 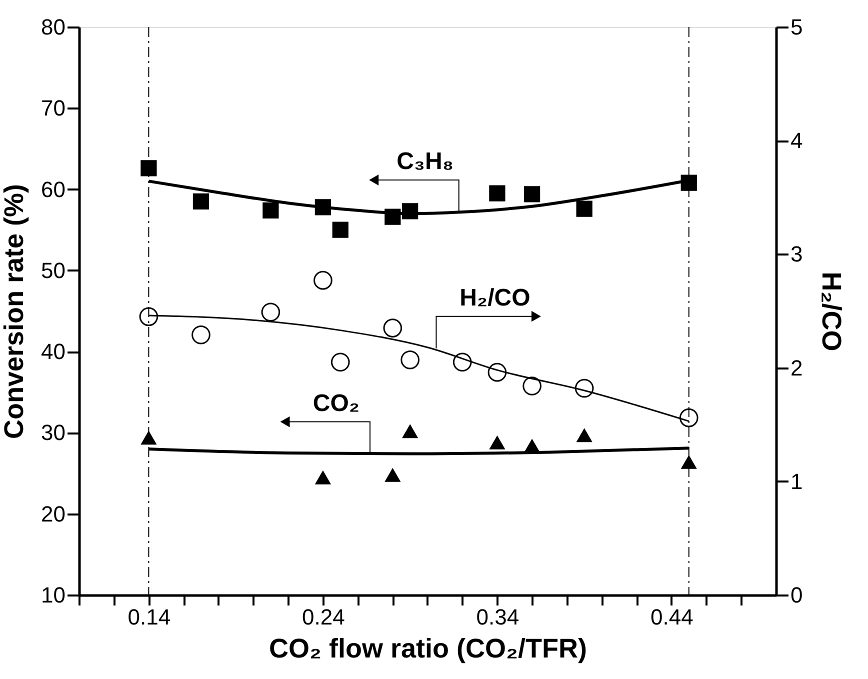 What do you see at coordinates (53, 595) in the screenshot?
I see `y-tick-label: 10` at bounding box center [53, 595].